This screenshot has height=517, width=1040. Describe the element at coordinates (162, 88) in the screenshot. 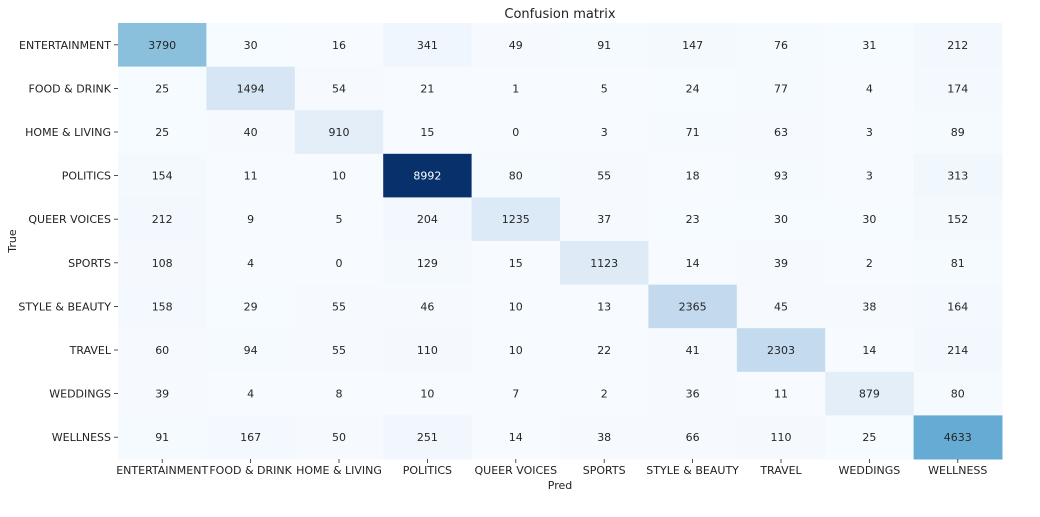

I see `cell-value-label: 25` at that location.